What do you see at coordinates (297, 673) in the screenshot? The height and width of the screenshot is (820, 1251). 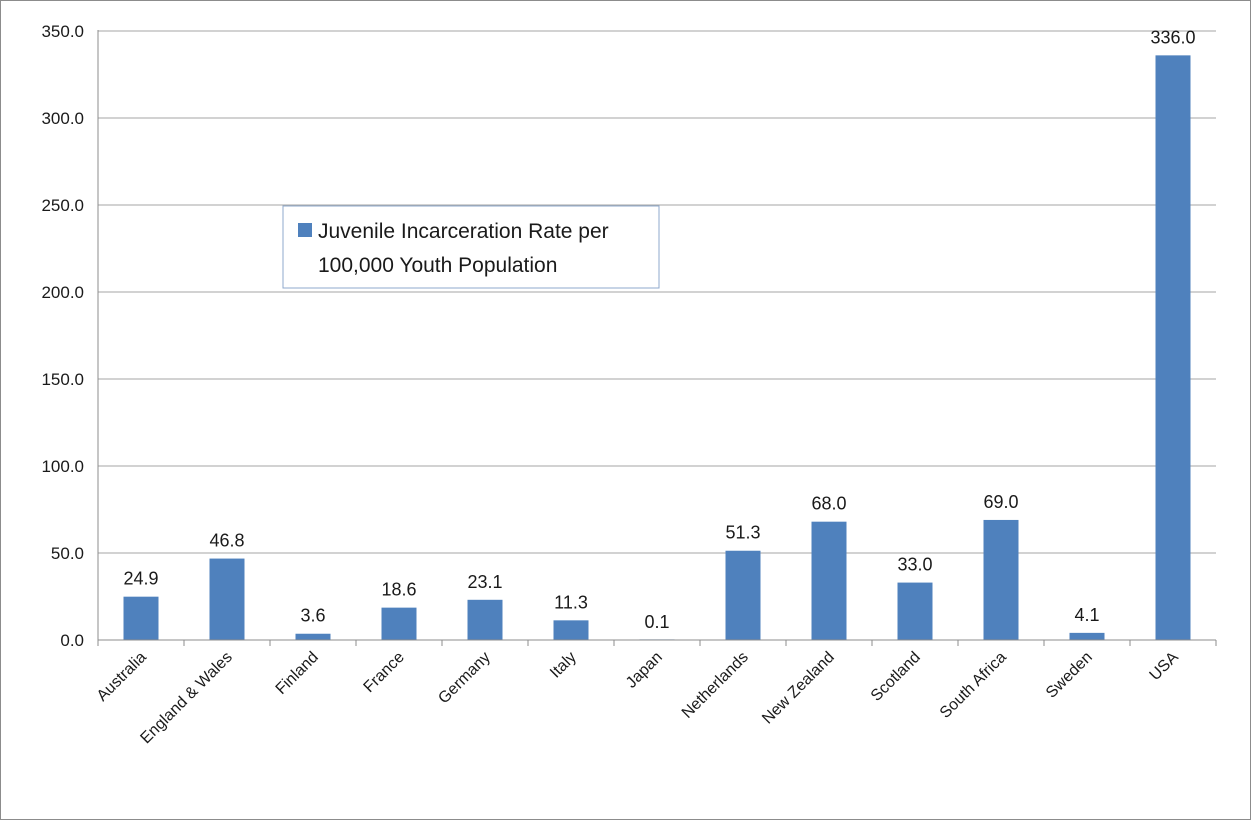 I see `x-category-label: Finland` at bounding box center [297, 673].